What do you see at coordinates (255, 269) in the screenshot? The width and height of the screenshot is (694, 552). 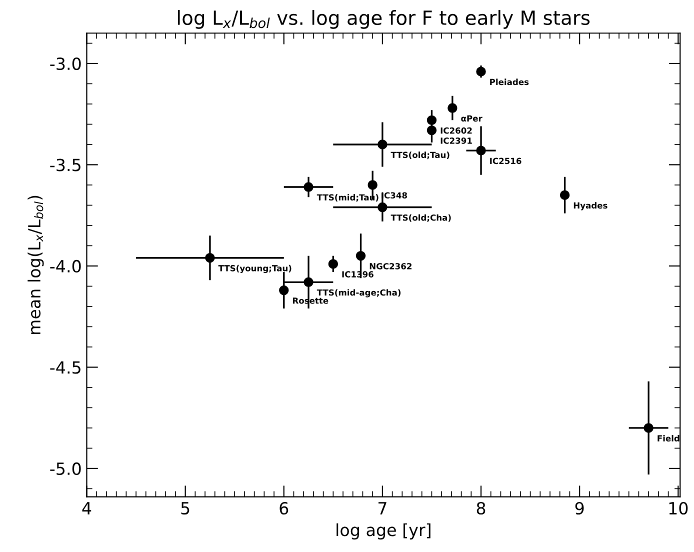 I see `annotation: TTS(young;Tau)` at bounding box center [255, 269].